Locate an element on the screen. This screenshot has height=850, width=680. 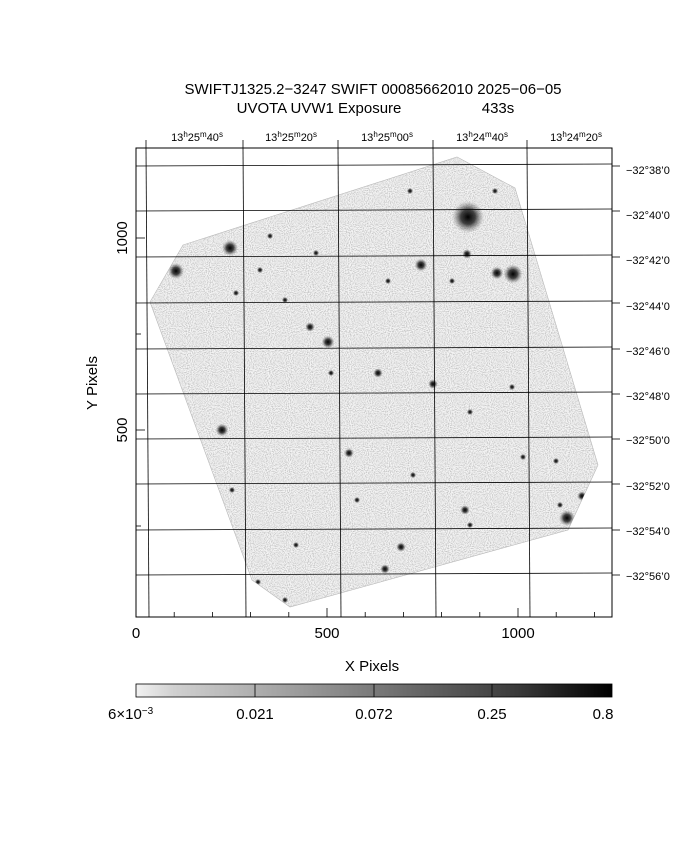
colorbar-label: 0.072 is located at coordinates (374, 714).